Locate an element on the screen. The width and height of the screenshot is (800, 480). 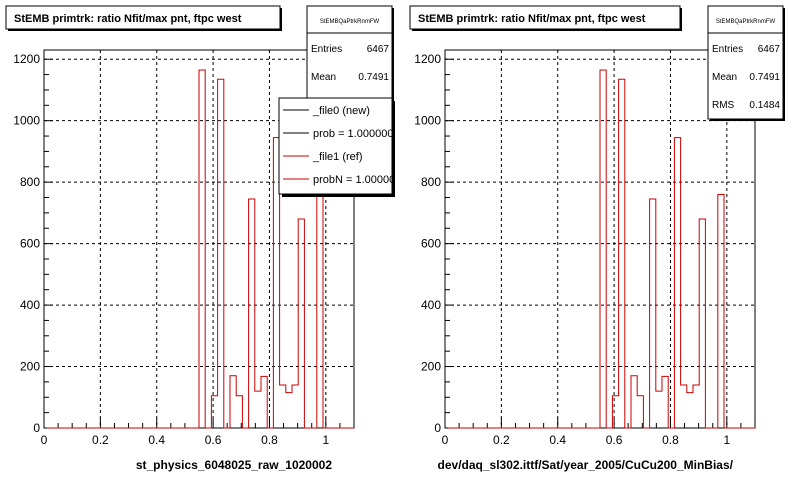
legend-label: probN = 1.000000 is located at coordinates (357, 180).